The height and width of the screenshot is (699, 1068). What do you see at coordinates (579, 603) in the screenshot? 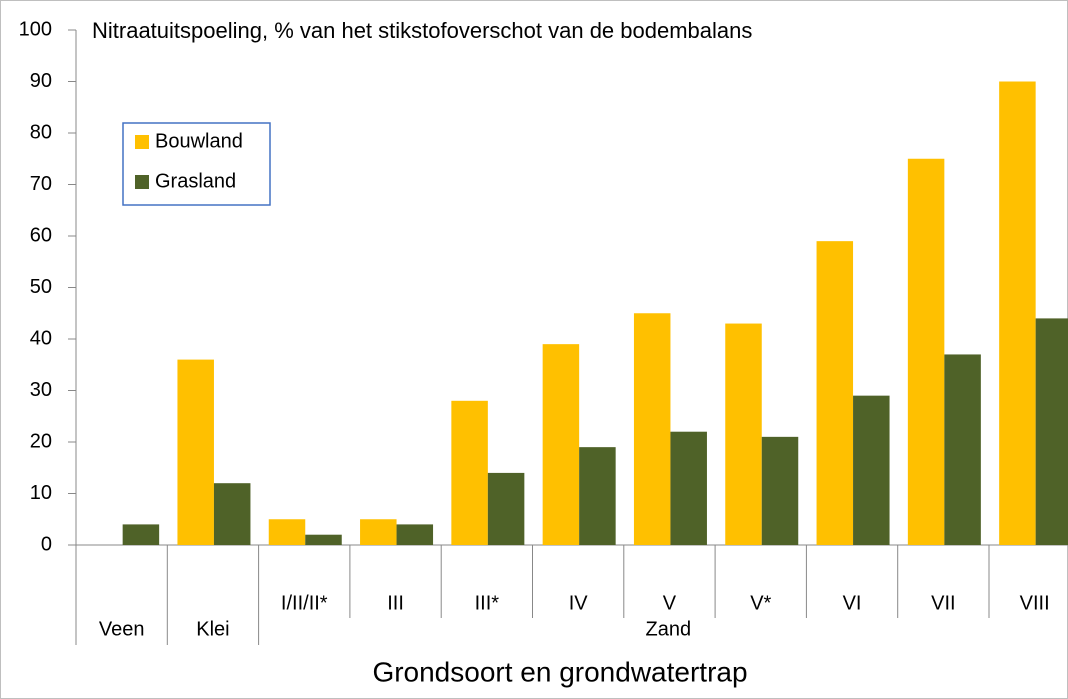
I see `x-tick-label: IV` at bounding box center [579, 603].